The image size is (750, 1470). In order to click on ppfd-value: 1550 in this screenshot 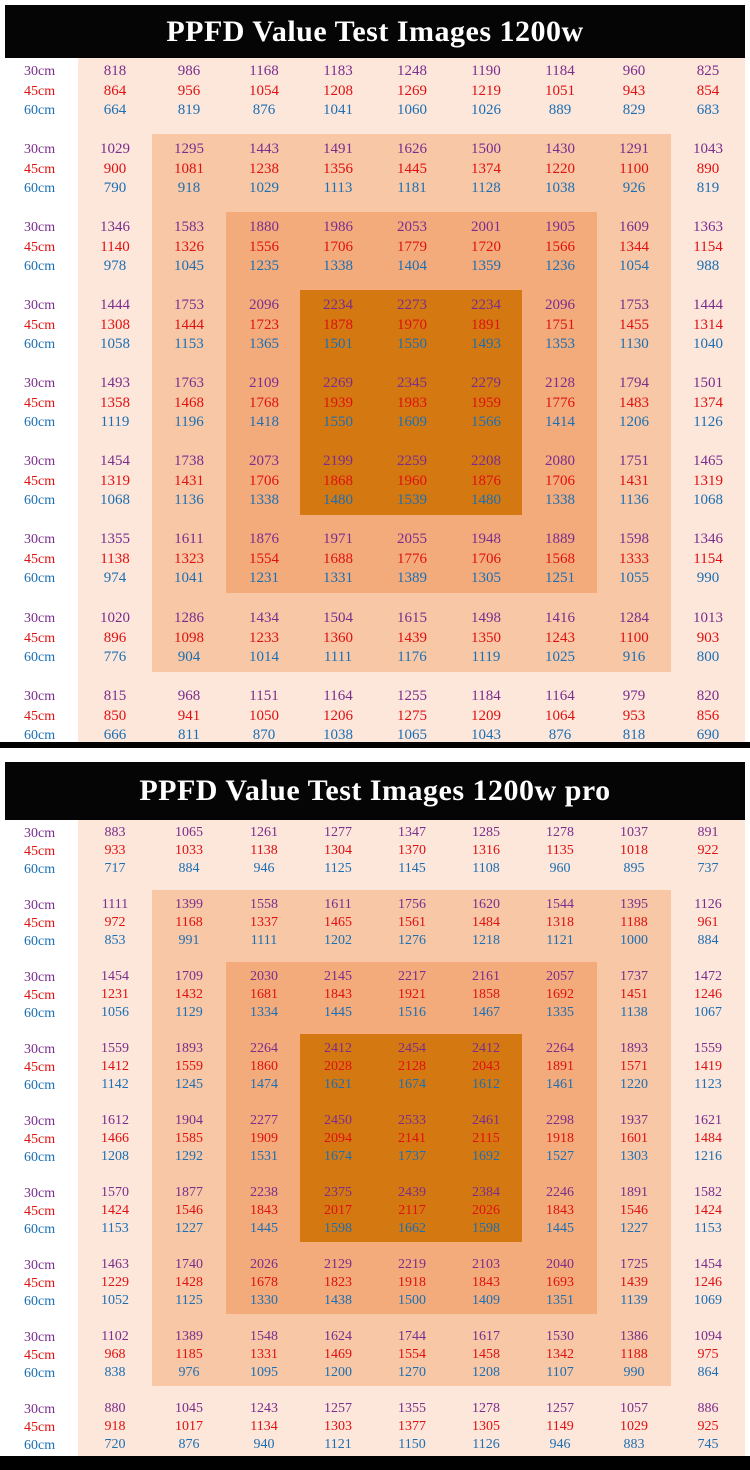, I will do `click(412, 344)`.